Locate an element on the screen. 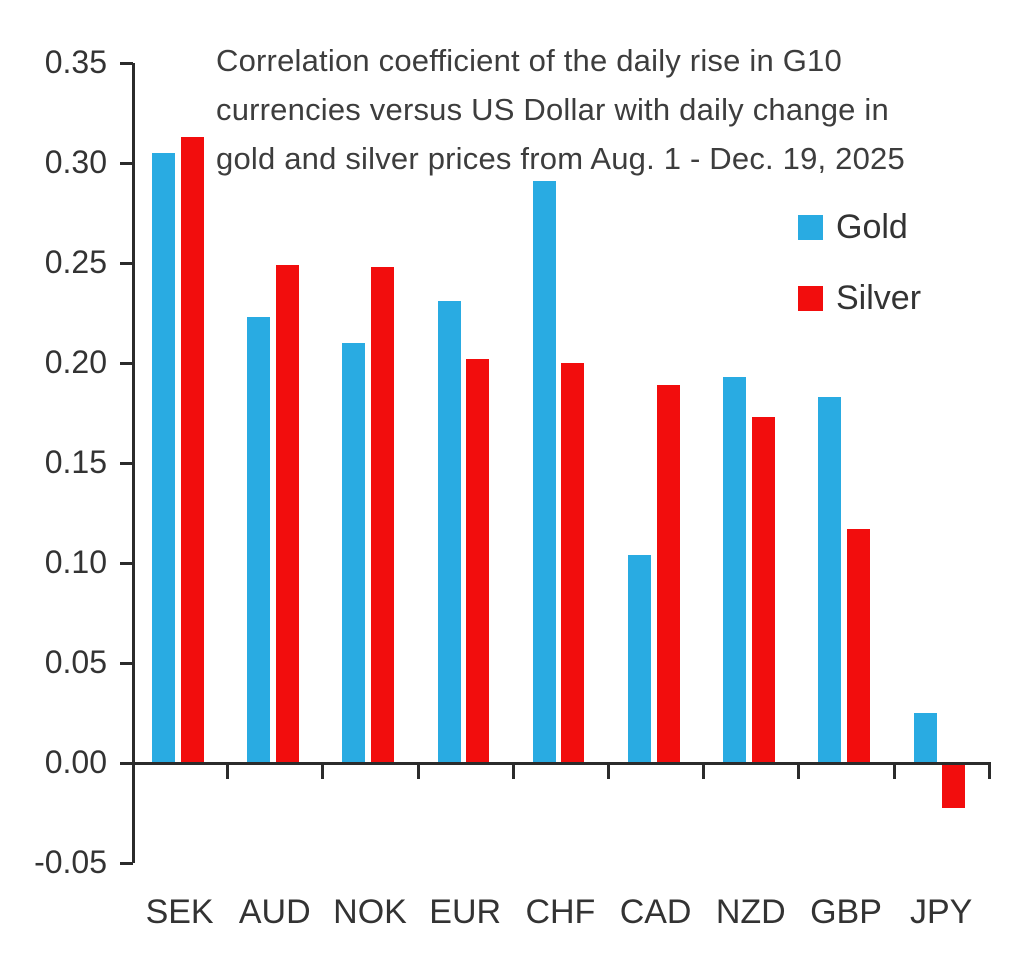 The width and height of the screenshot is (1024, 966). x-category-label: EUR is located at coordinates (465, 912).